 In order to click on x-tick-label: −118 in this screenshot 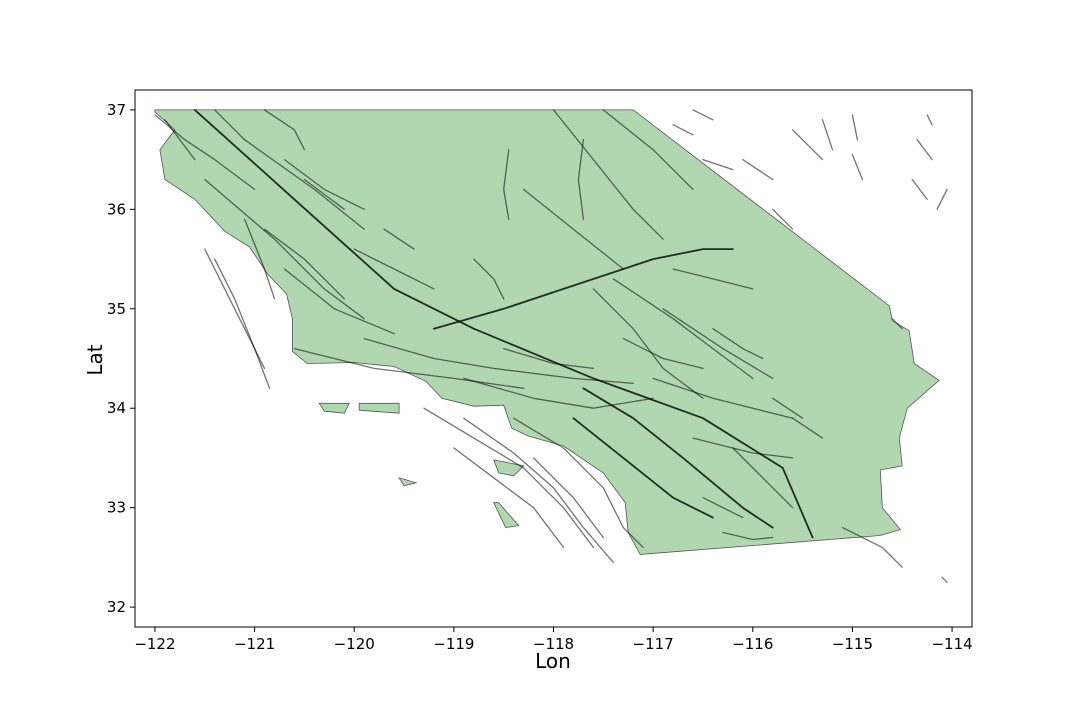, I will do `click(553, 644)`.